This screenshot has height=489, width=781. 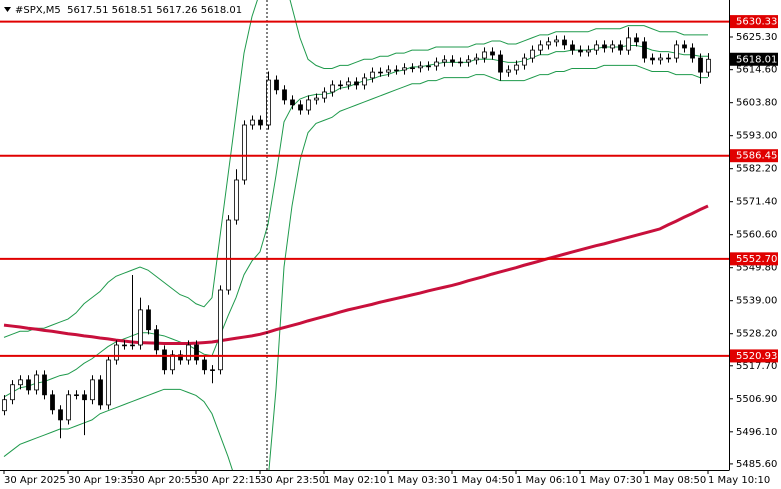 I want to click on level-label: 5586.45, so click(x=756, y=156).